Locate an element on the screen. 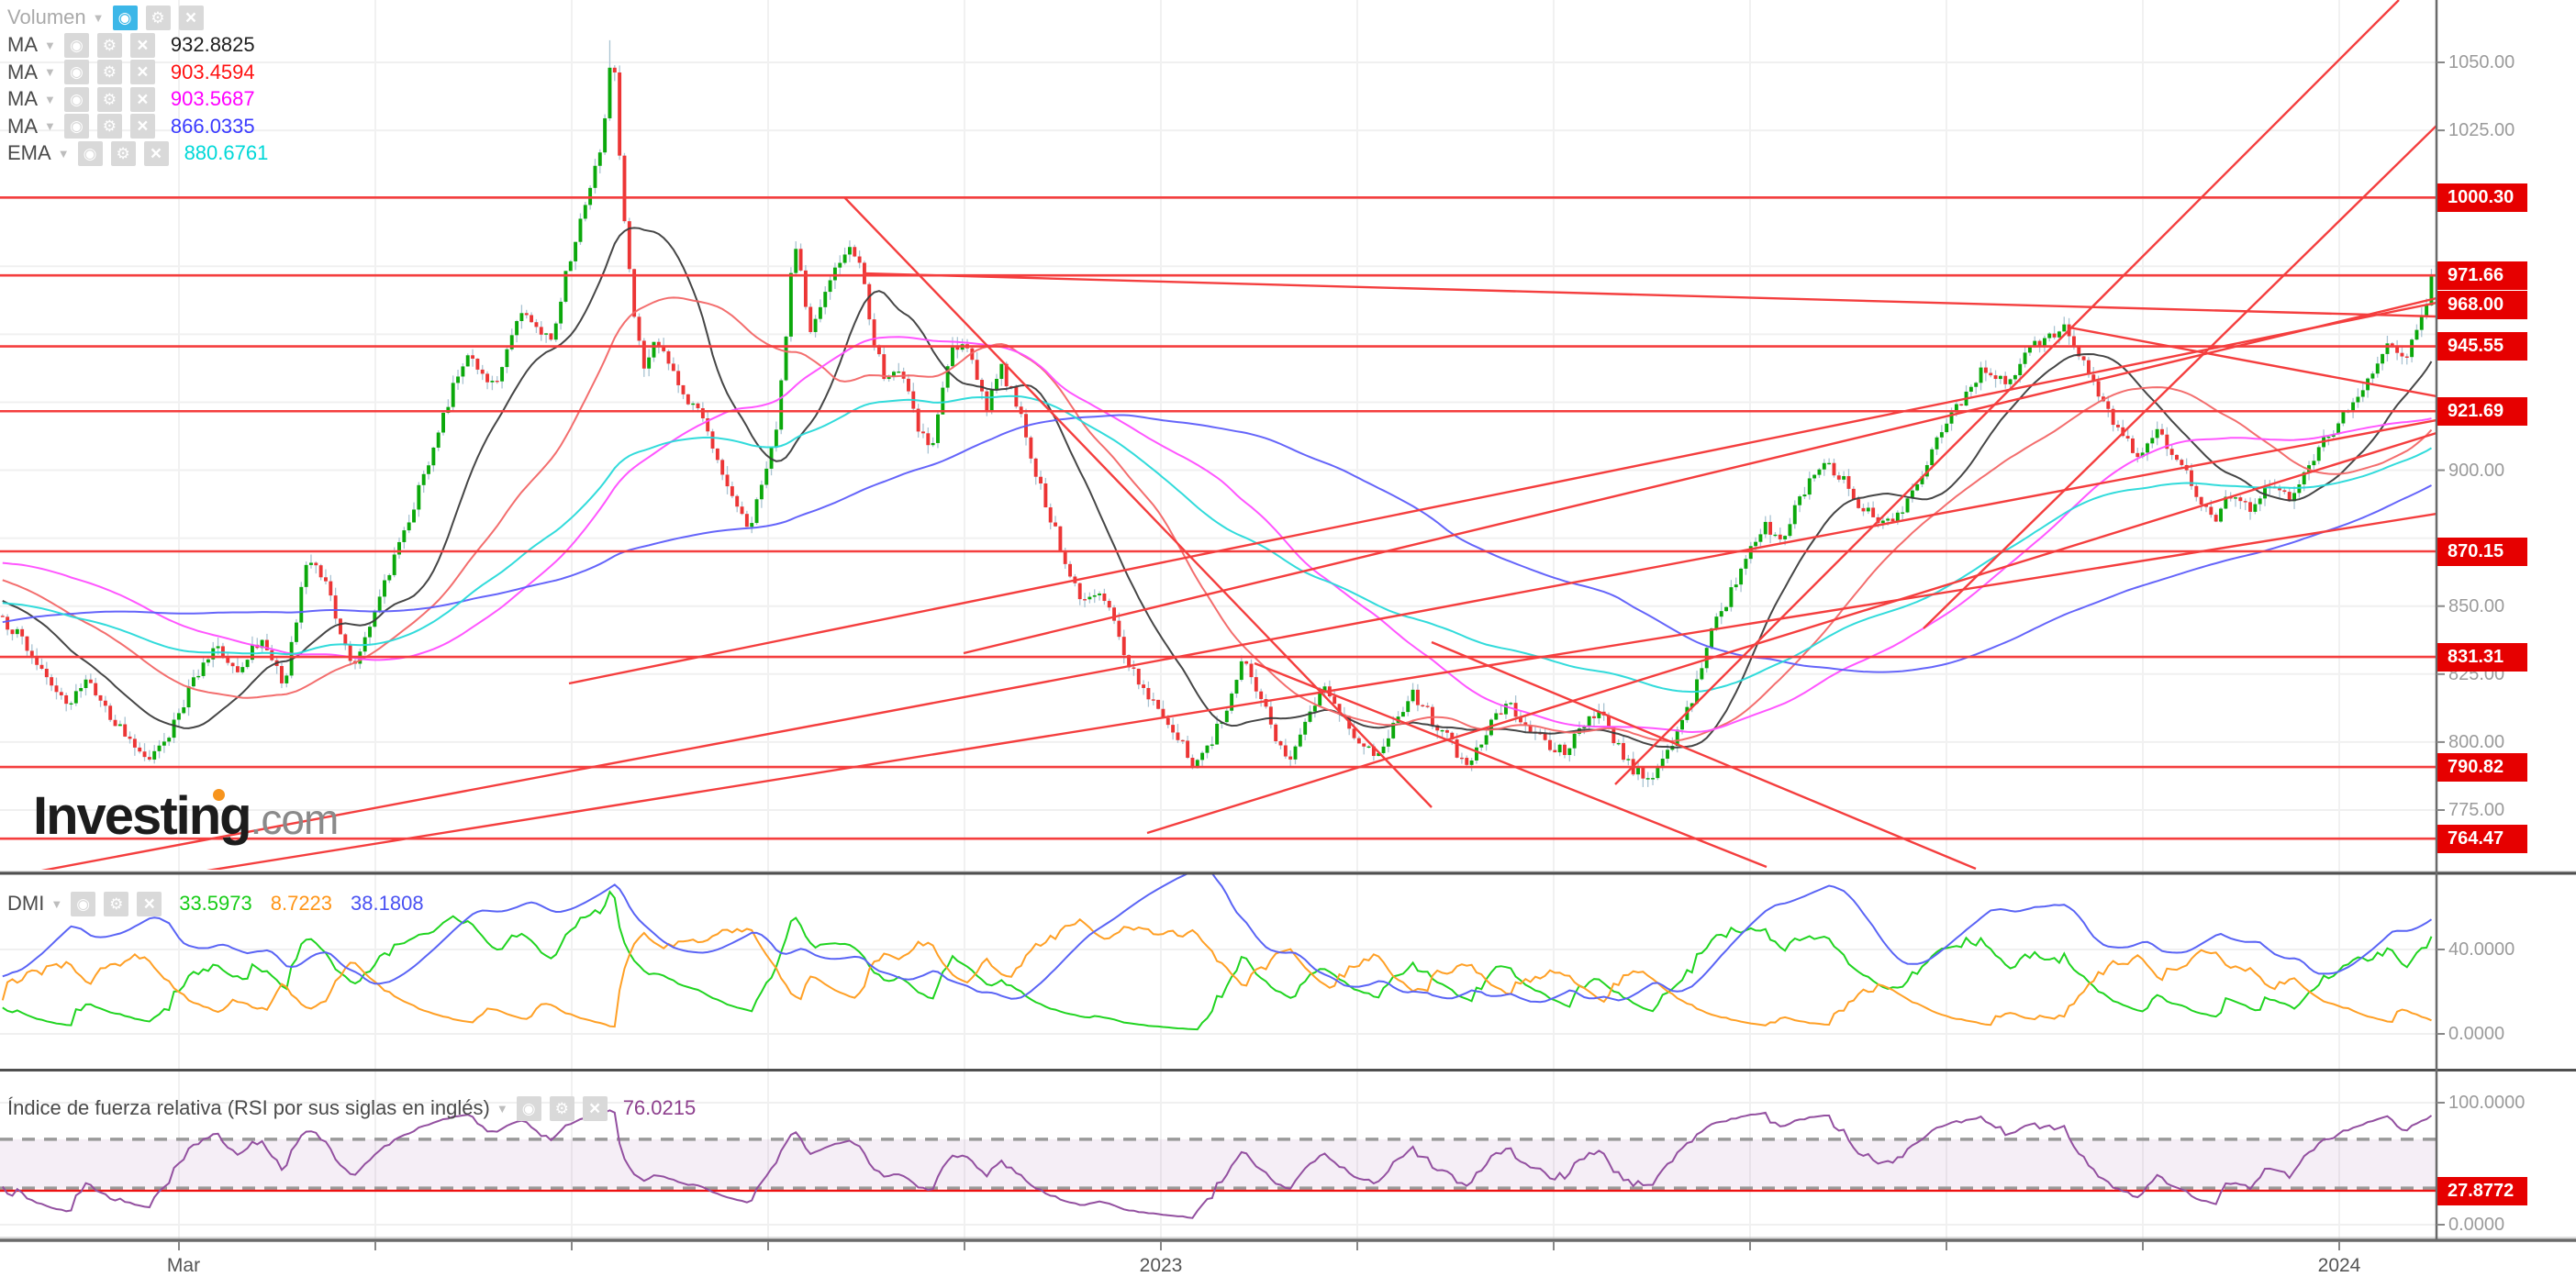  price-axis-label: 800.00 is located at coordinates (2476, 741).